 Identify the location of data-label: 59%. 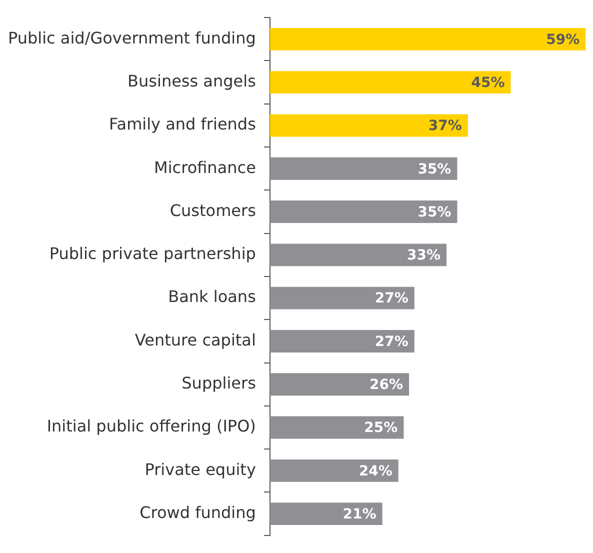
(563, 40).